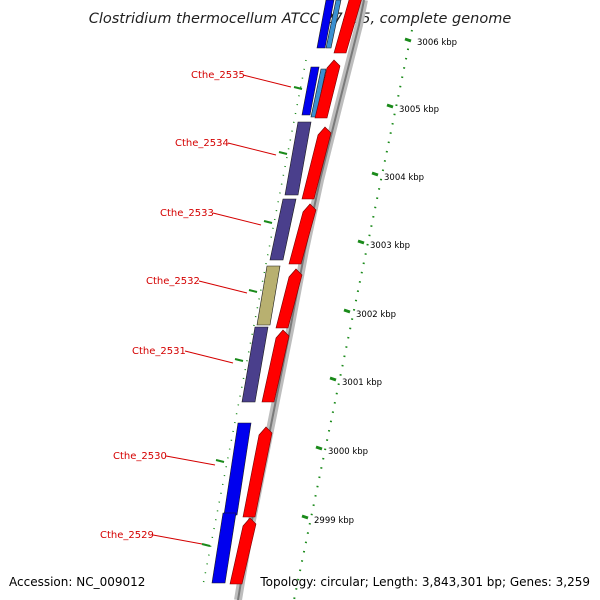 This screenshot has width=600, height=600. I want to click on feature-bar-top-light, so click(333, 24).